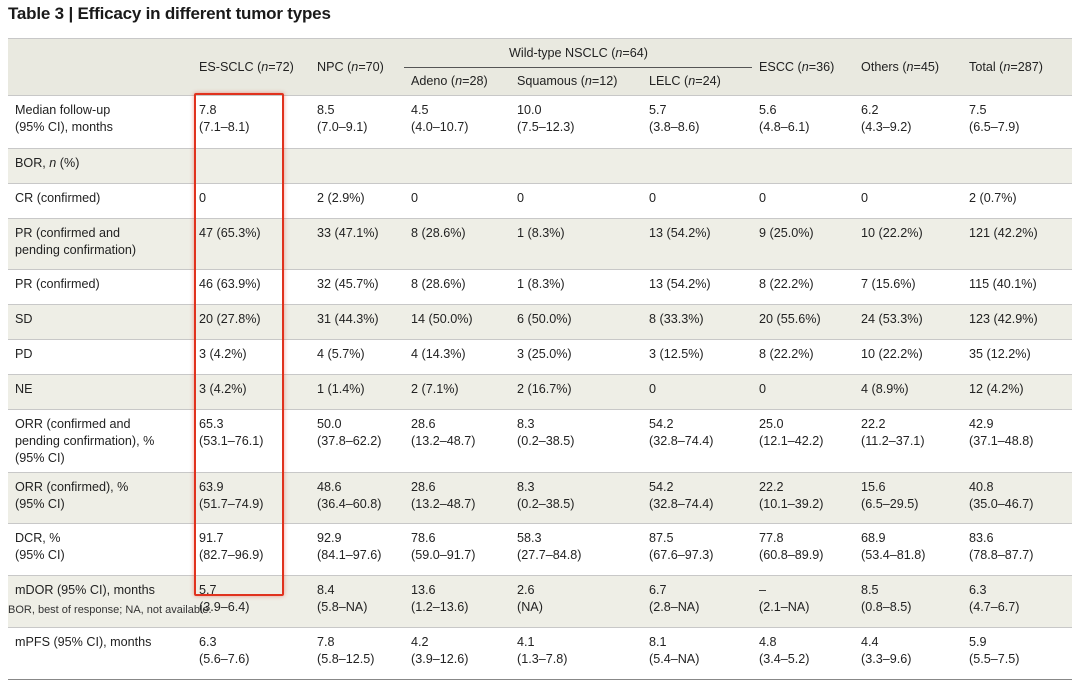  I want to click on data-cell: 8.5 (7.0–9.1), so click(357, 122).